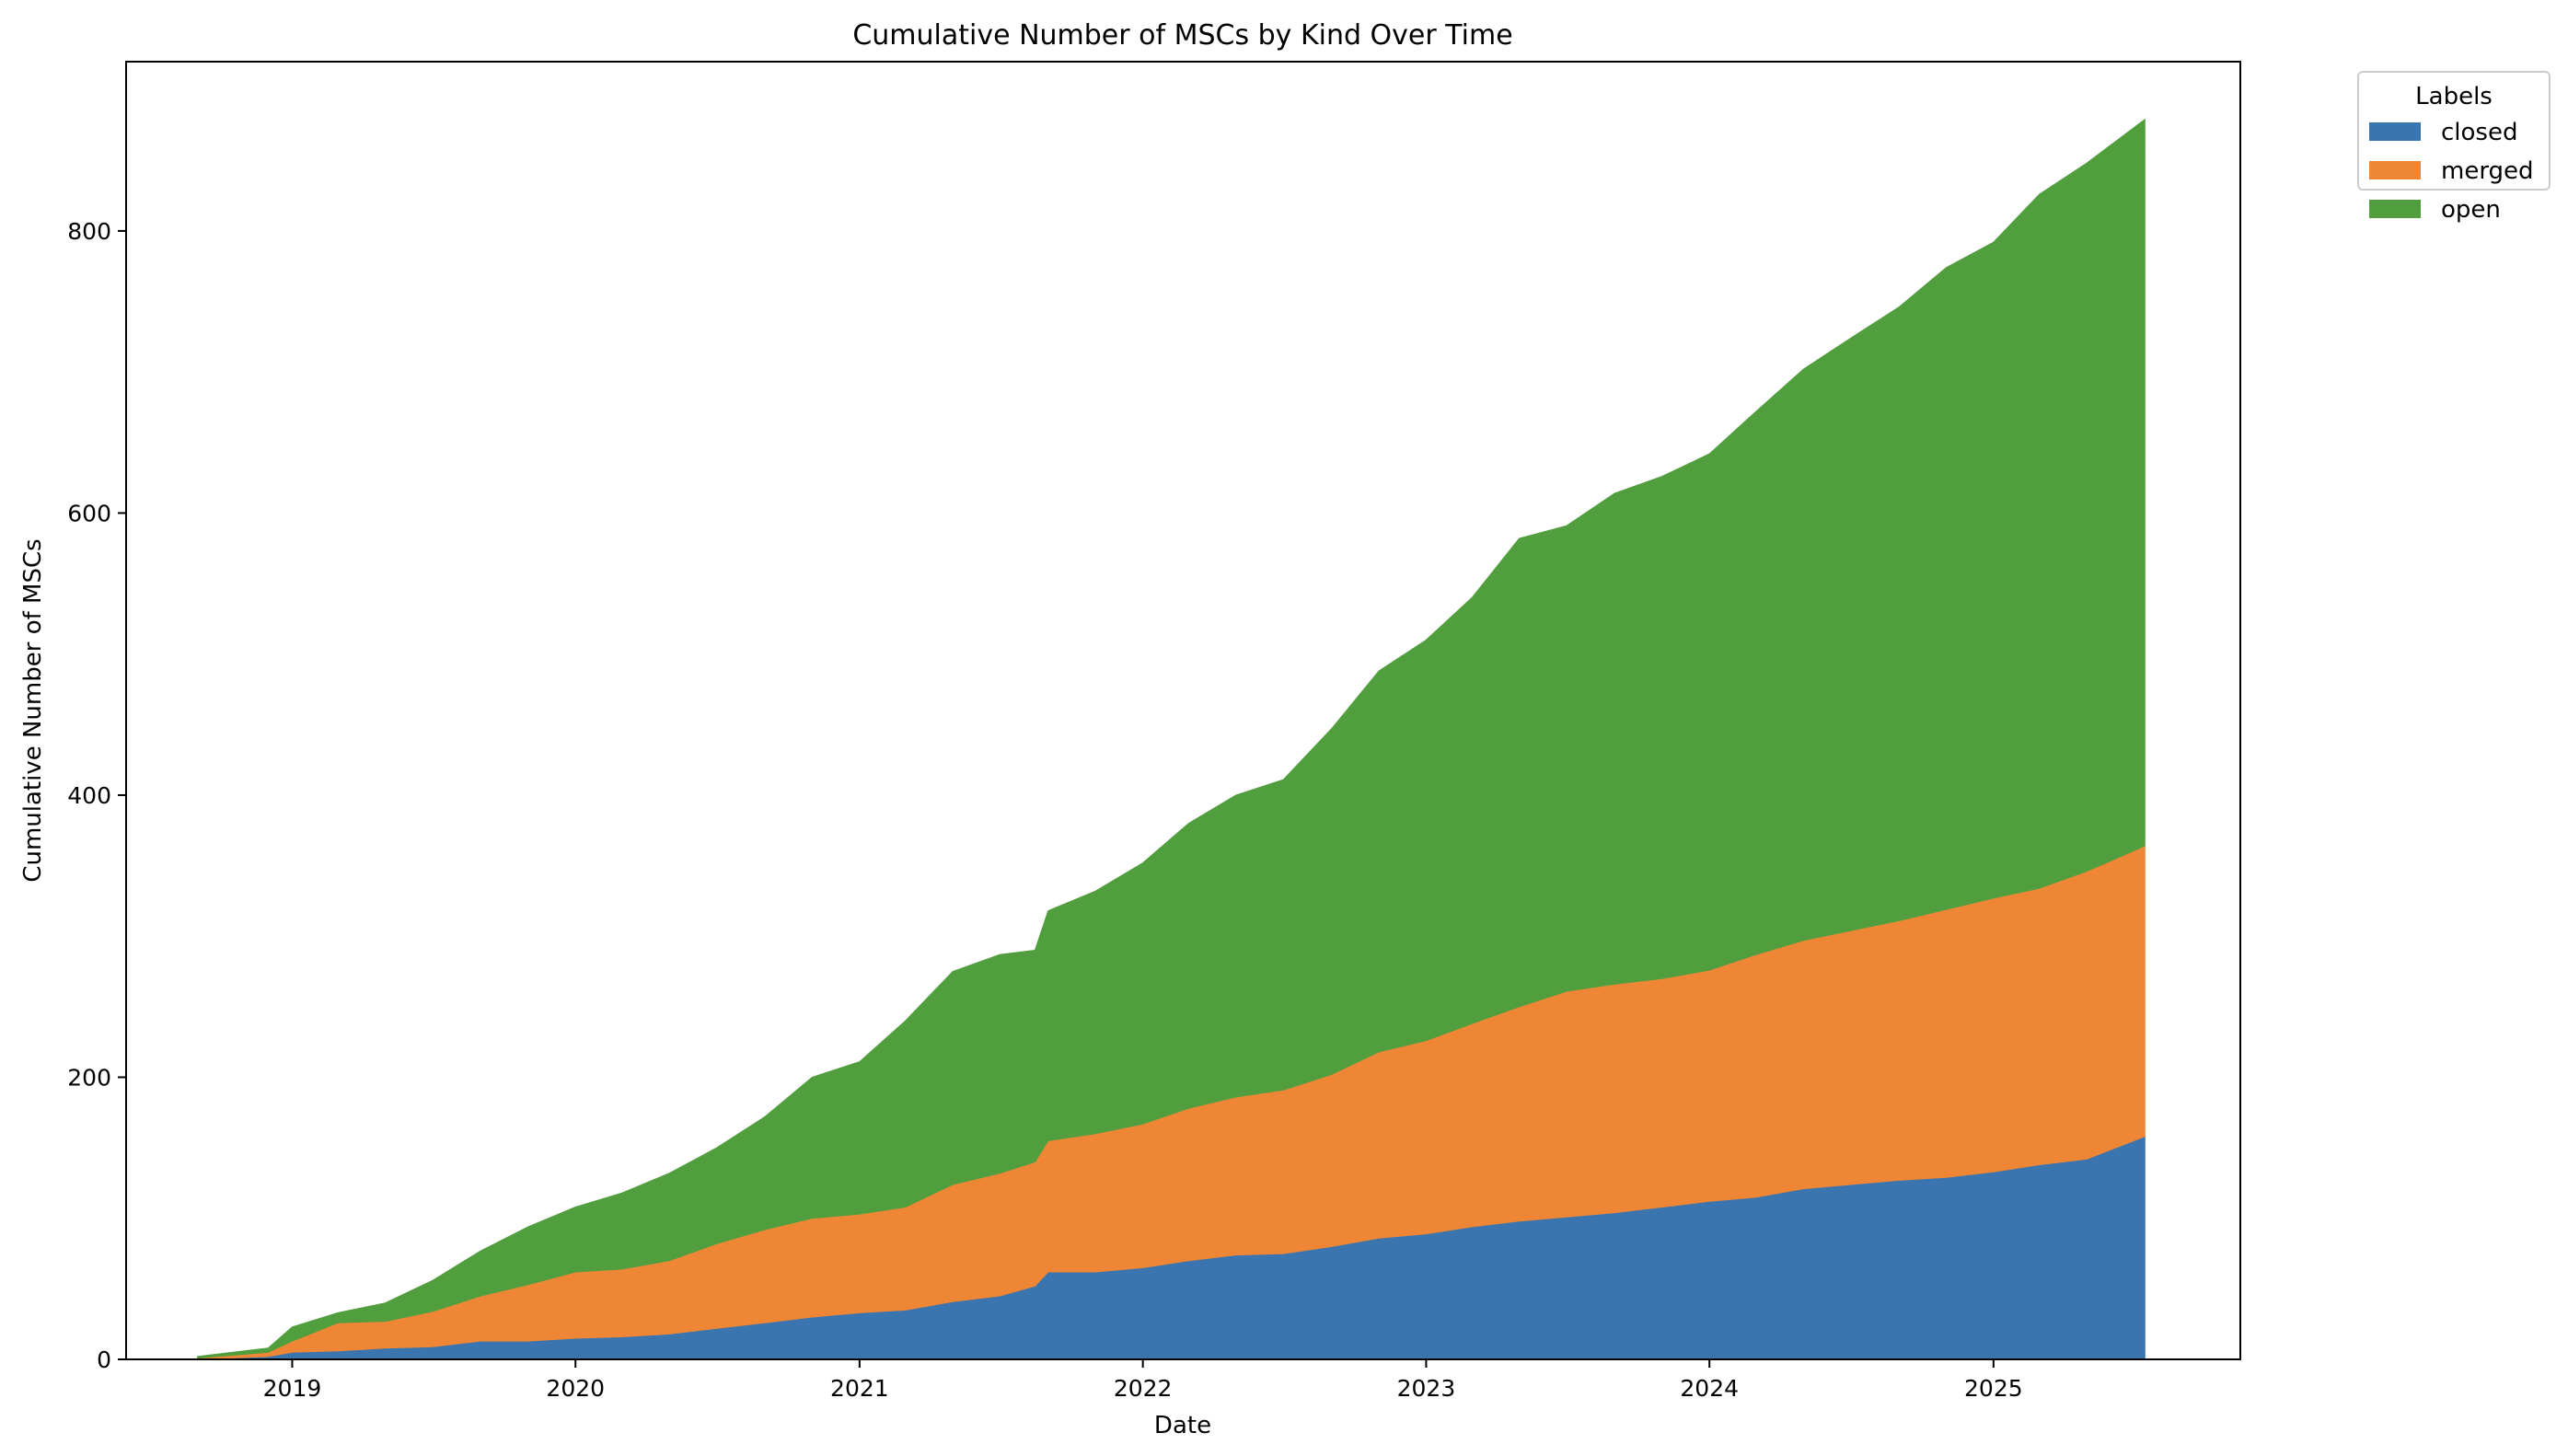 The height and width of the screenshot is (1456, 2568). I want to click on x-tick-label: 2022, so click(1143, 1388).